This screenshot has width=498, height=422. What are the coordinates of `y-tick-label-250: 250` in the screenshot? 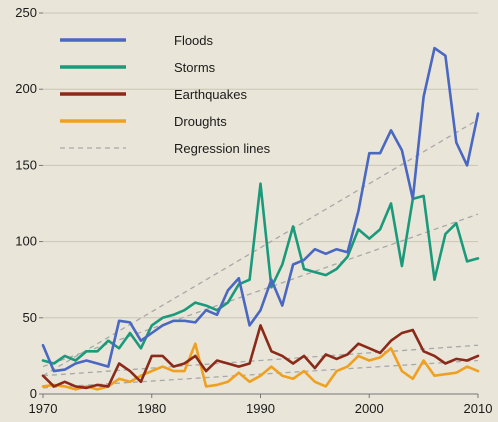 It's located at (26, 12).